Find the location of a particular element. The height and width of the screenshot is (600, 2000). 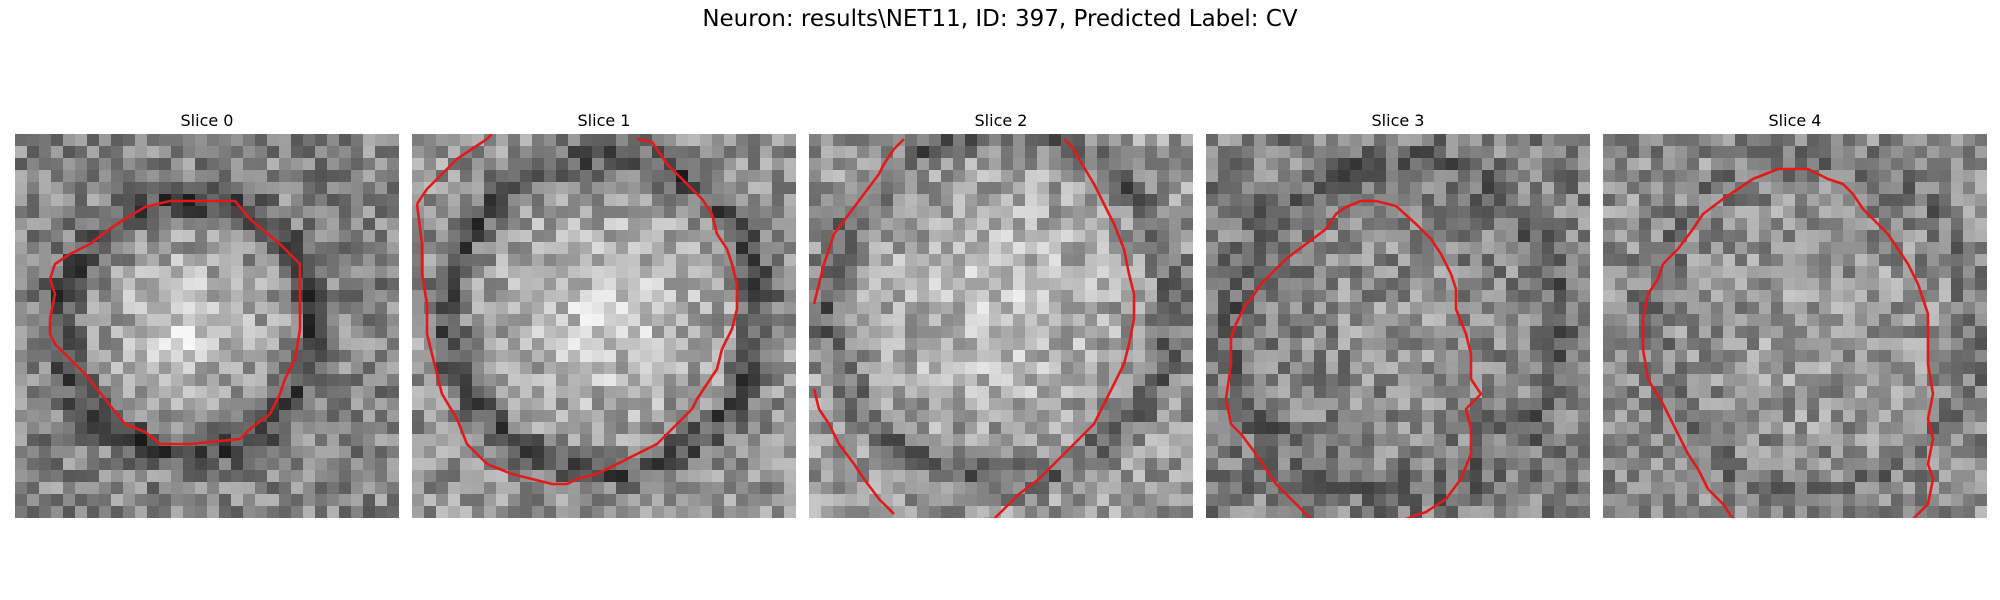

slice-title-0: Slice 0 is located at coordinates (207, 120).